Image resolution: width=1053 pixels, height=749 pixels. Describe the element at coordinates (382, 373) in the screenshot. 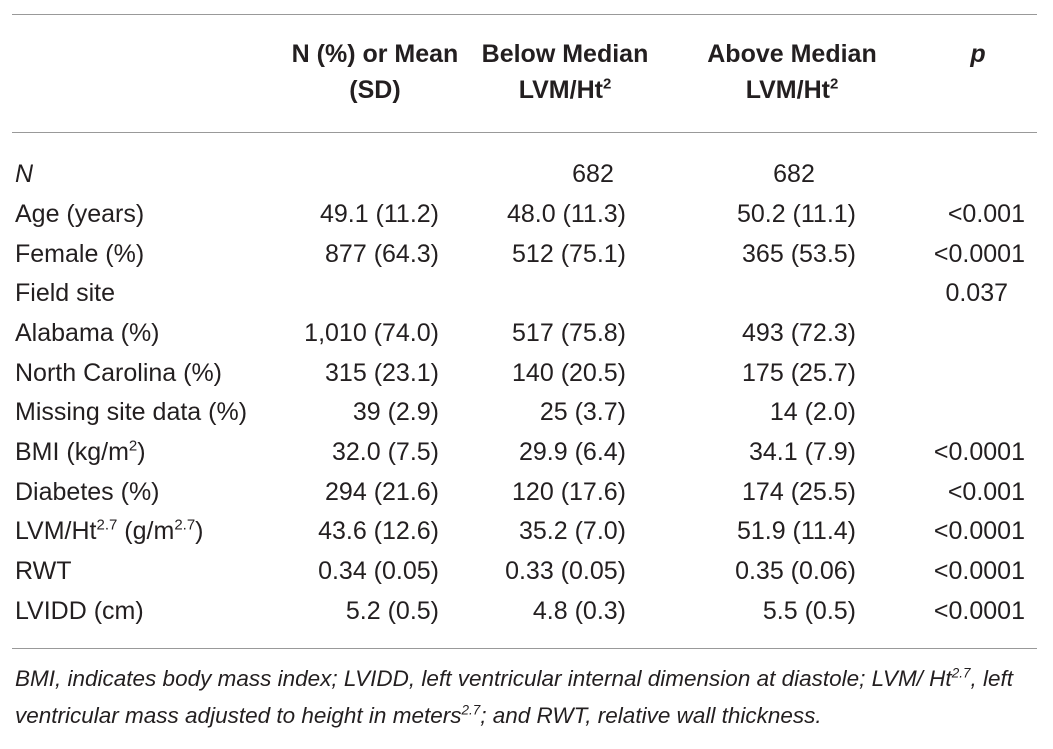

I see `cell-overall: 315 (23.1)` at that location.